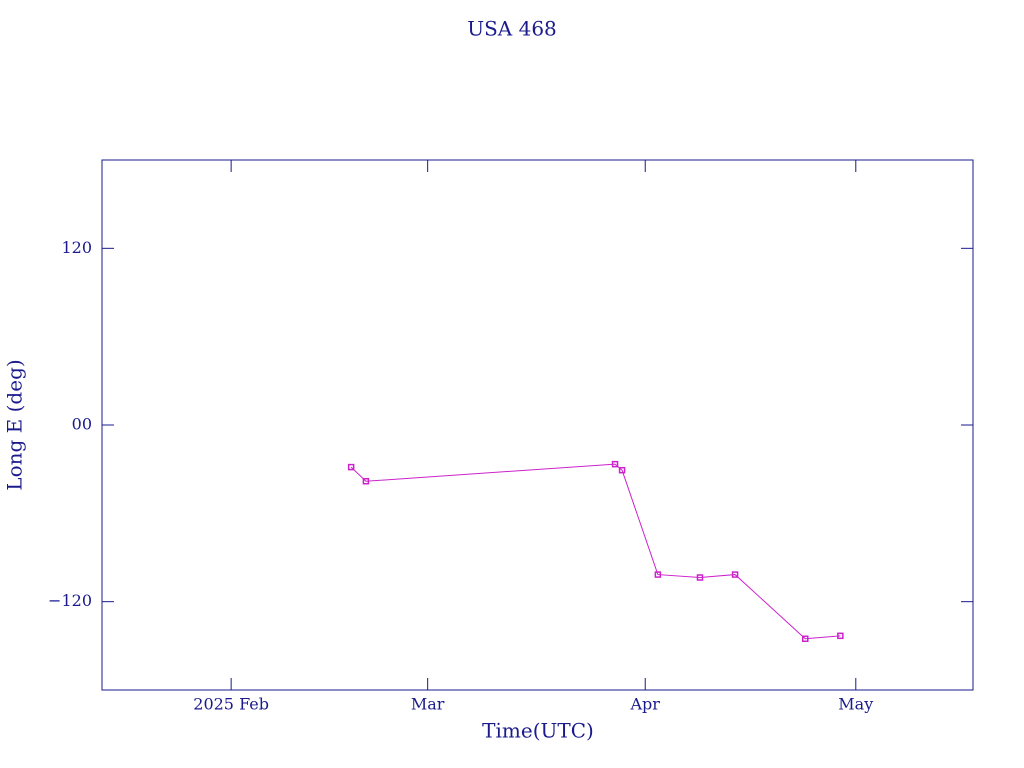 This screenshot has height=768, width=1024. What do you see at coordinates (231, 704) in the screenshot?
I see `x-tick-label: 2025 Feb` at bounding box center [231, 704].